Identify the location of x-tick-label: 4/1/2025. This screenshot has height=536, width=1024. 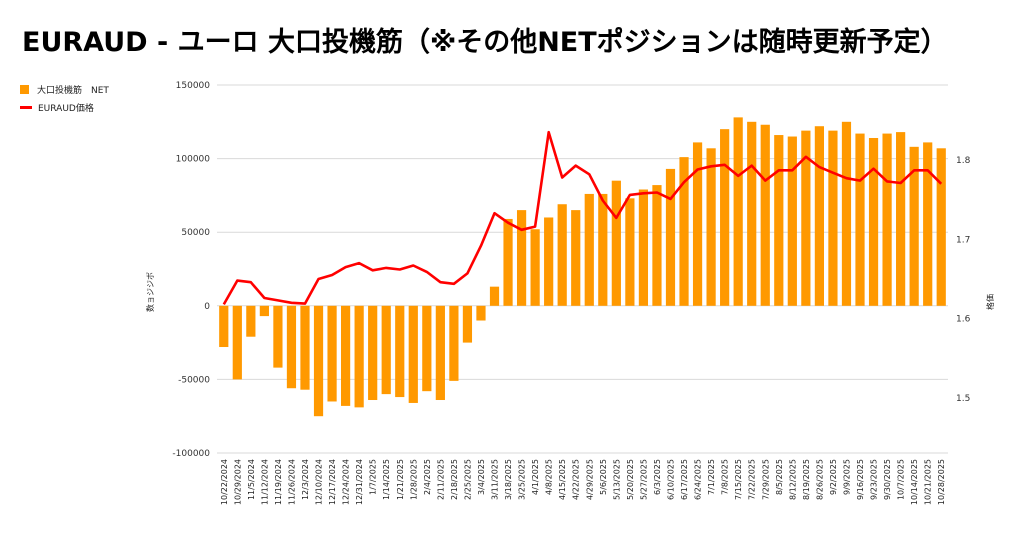
(535, 477).